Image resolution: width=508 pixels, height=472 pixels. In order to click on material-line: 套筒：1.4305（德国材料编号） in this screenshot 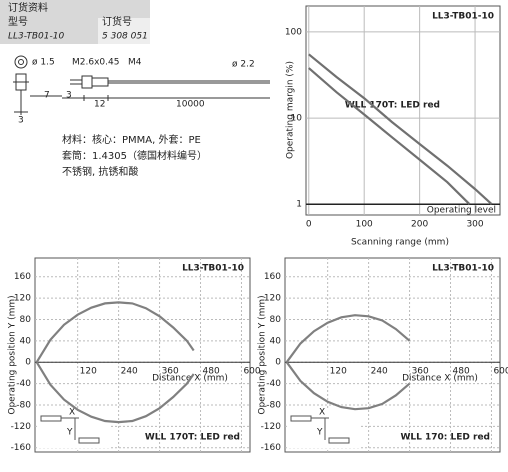, I will do `click(134, 155)`.